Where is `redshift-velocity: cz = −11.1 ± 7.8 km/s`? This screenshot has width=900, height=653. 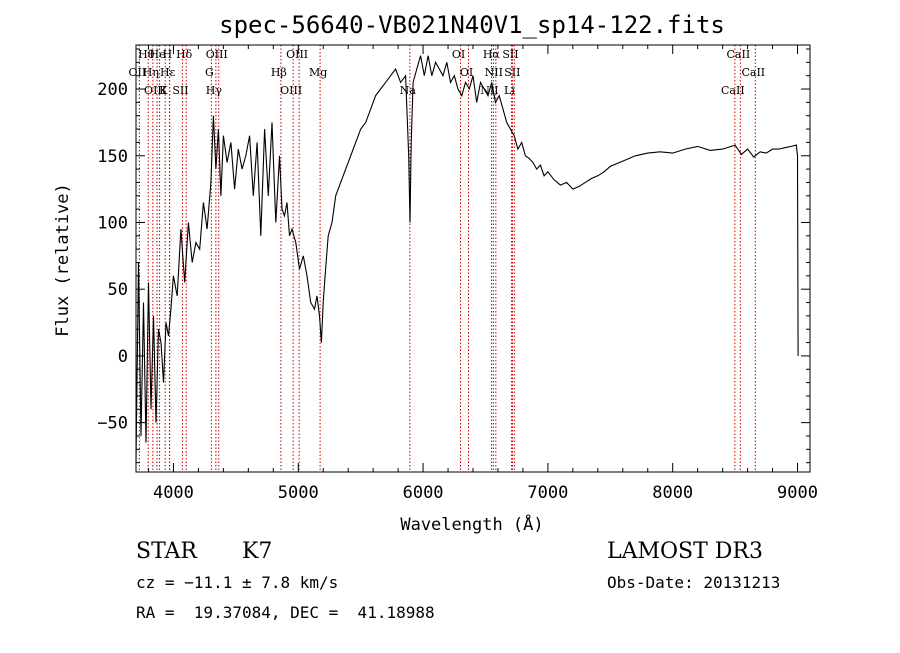 redshift-velocity: cz = −11.1 ± 7.8 km/s is located at coordinates (237, 582).